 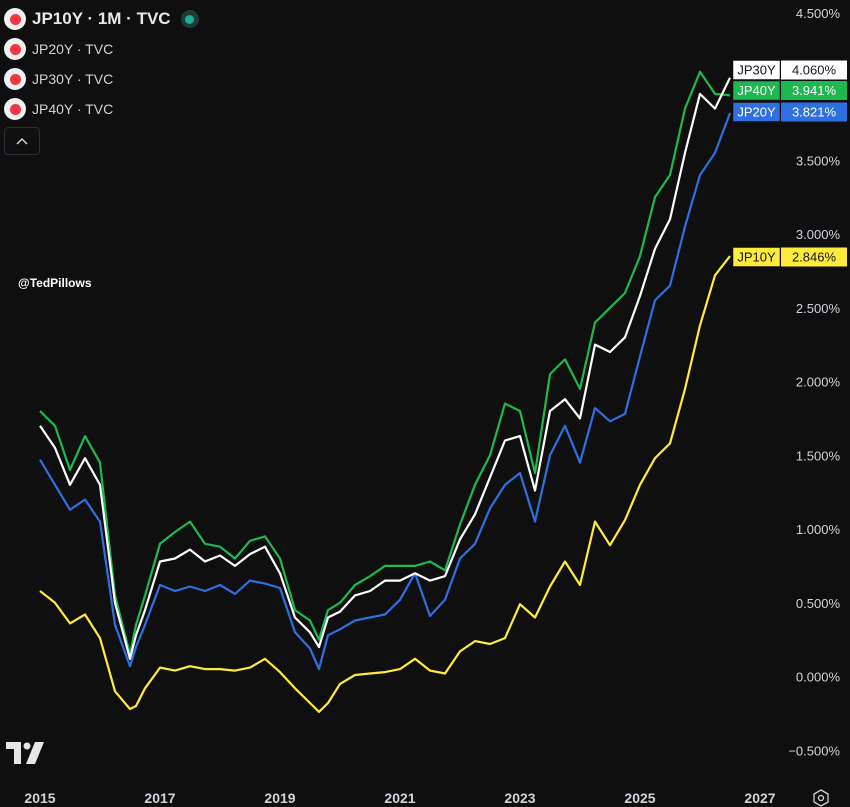 I want to click on x-tick-label: 2027, so click(x=759, y=798).